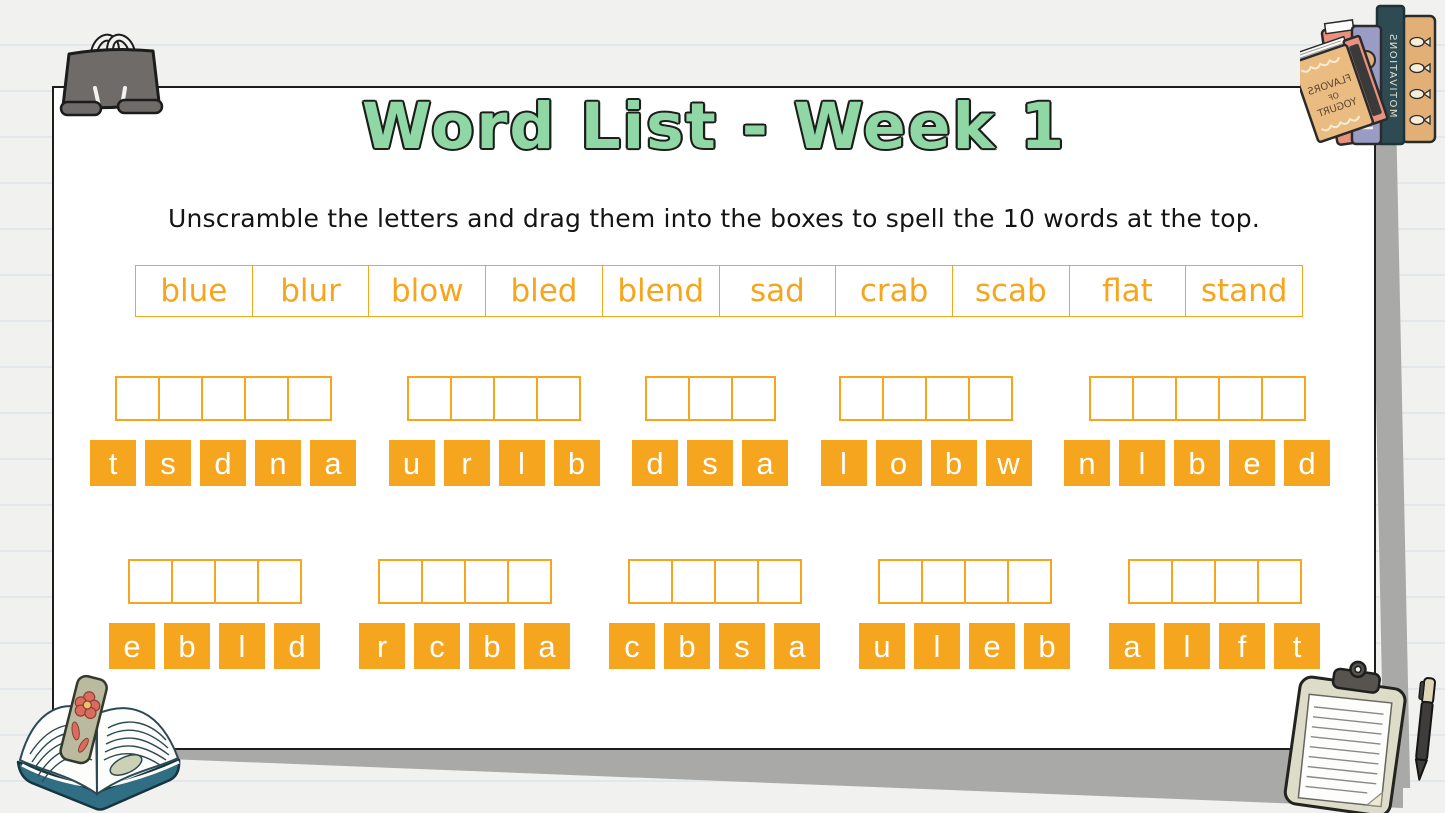 The image size is (1445, 813). I want to click on sheet-shadow-bottom, so click(730, 779).